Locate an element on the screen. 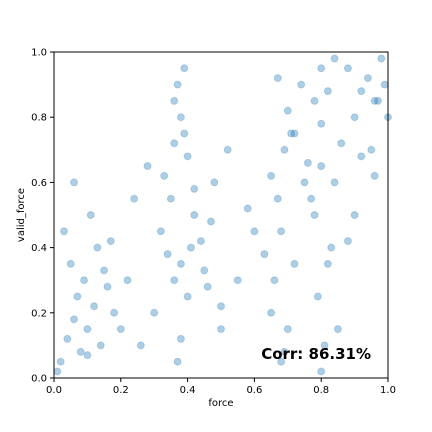 The image size is (432, 432). y-tick-label: 0.6 is located at coordinates (39, 183).